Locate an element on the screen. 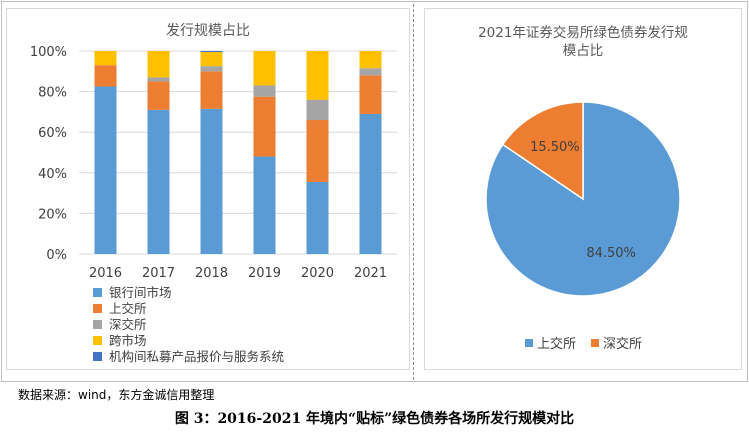  y-tick-label: 100% is located at coordinates (48, 52).